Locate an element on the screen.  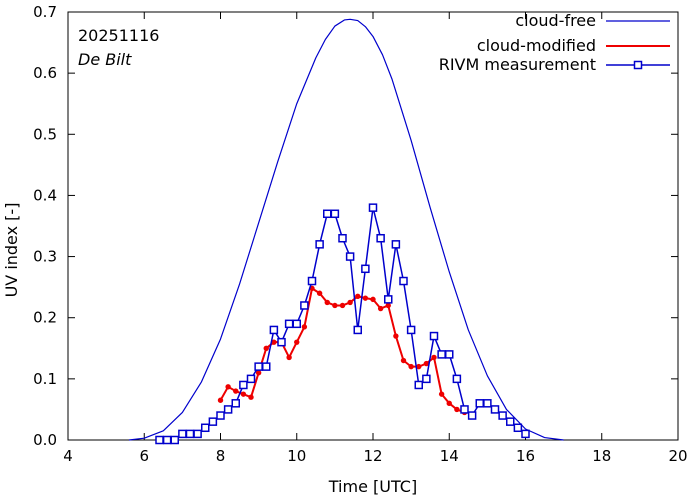
x-tick-label: 12 is located at coordinates (372, 456).